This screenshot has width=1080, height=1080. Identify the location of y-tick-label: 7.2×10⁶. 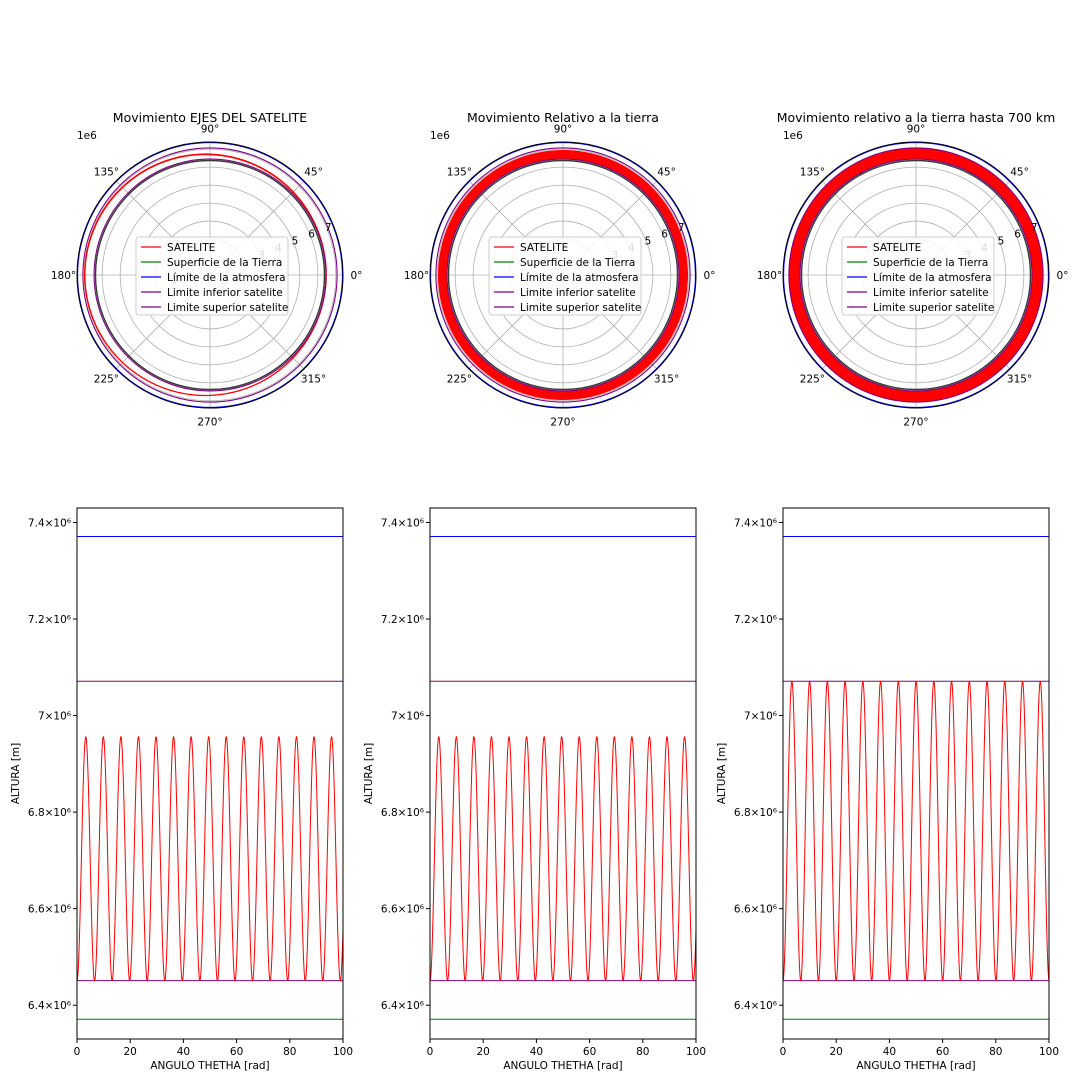
(49, 620).